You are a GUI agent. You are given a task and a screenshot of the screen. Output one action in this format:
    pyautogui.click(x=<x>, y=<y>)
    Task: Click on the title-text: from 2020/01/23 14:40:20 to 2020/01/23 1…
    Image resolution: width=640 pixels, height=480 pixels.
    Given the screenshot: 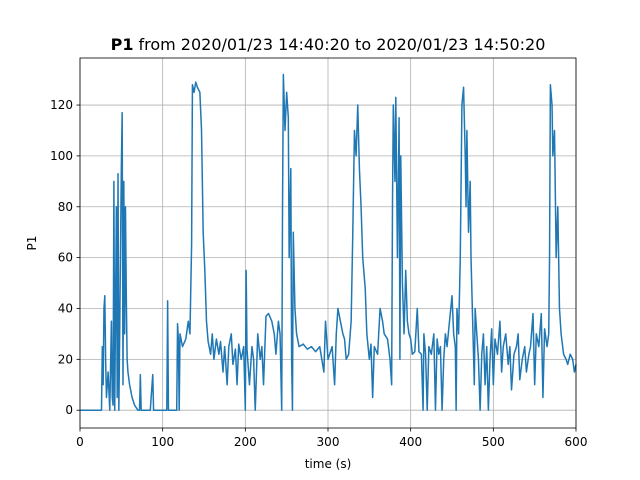 What is the action you would take?
    pyautogui.click(x=341, y=44)
    